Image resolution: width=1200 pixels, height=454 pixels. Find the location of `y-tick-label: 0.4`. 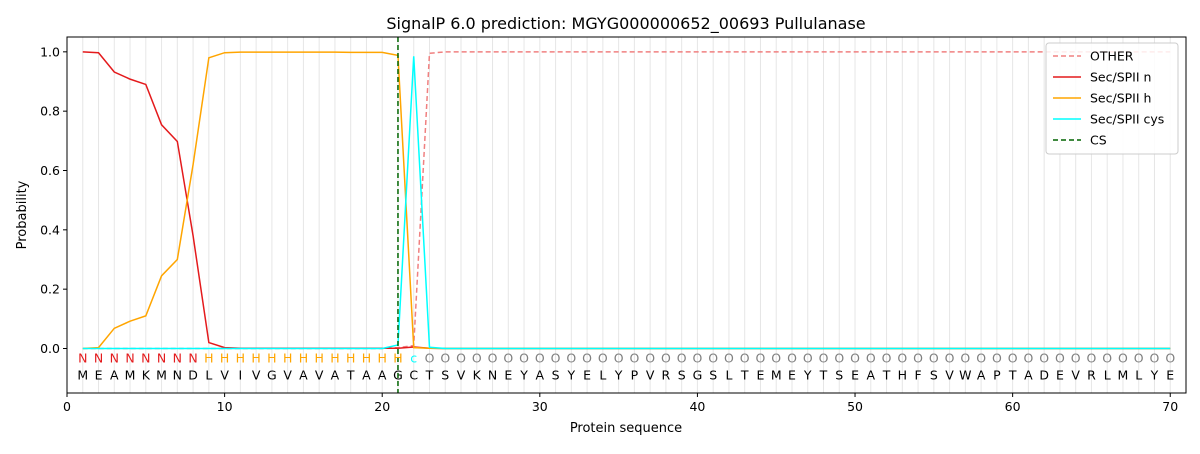

y-tick-label: 0.4 is located at coordinates (50, 229).